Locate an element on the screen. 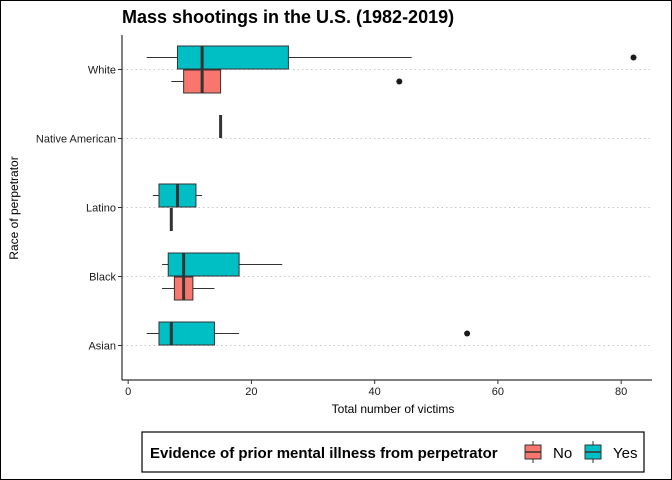 The image size is (672, 480). legend-label-no: No is located at coordinates (562, 453).